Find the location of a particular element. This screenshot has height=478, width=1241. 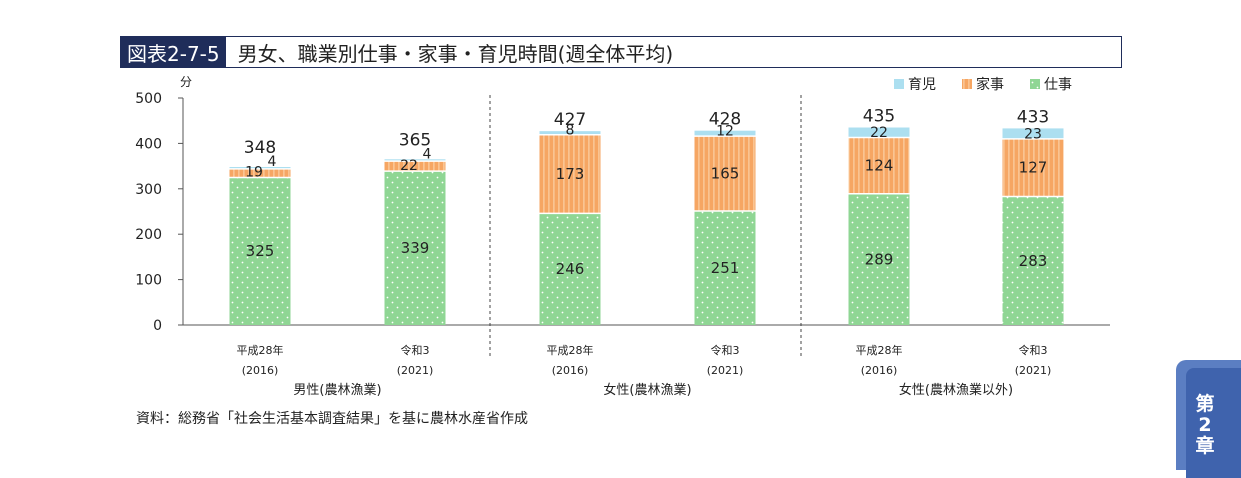

chapter-tab-line2: 2 is located at coordinates (1205, 425).